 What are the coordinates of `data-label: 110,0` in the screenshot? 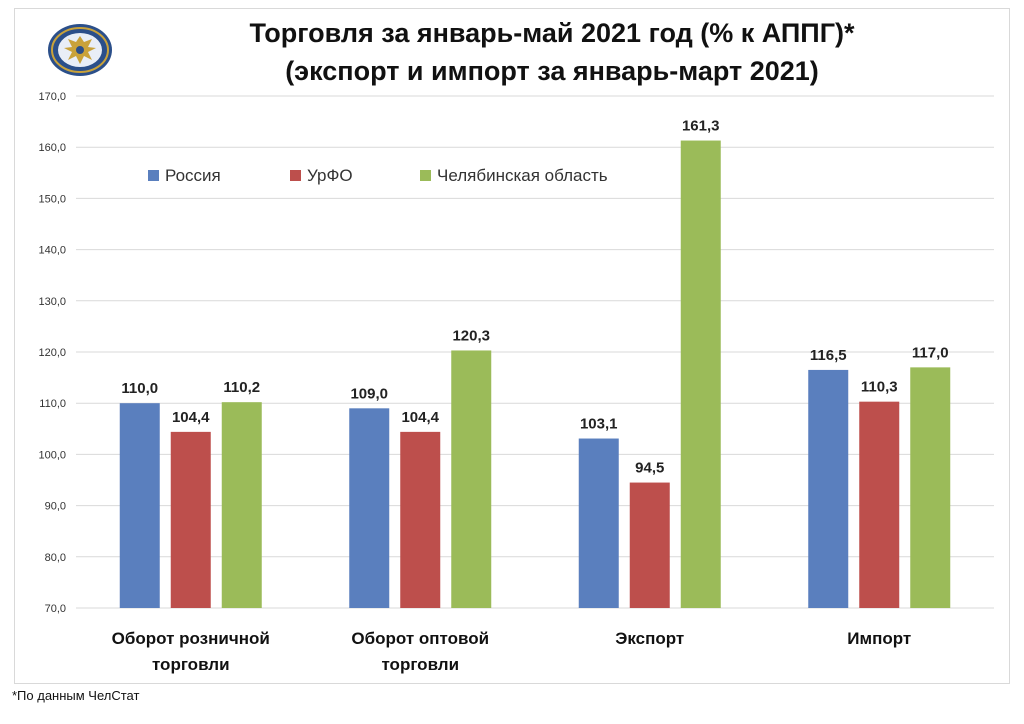 It's located at (139, 388).